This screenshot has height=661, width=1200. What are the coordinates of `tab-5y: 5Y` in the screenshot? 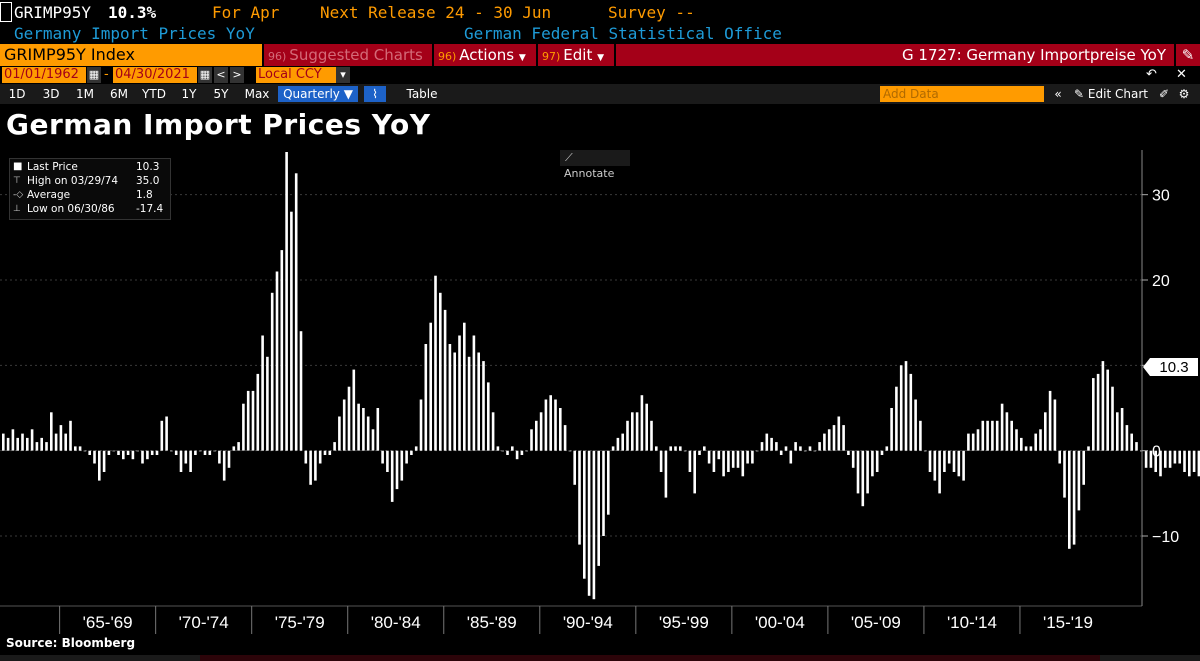 It's located at (221, 94).